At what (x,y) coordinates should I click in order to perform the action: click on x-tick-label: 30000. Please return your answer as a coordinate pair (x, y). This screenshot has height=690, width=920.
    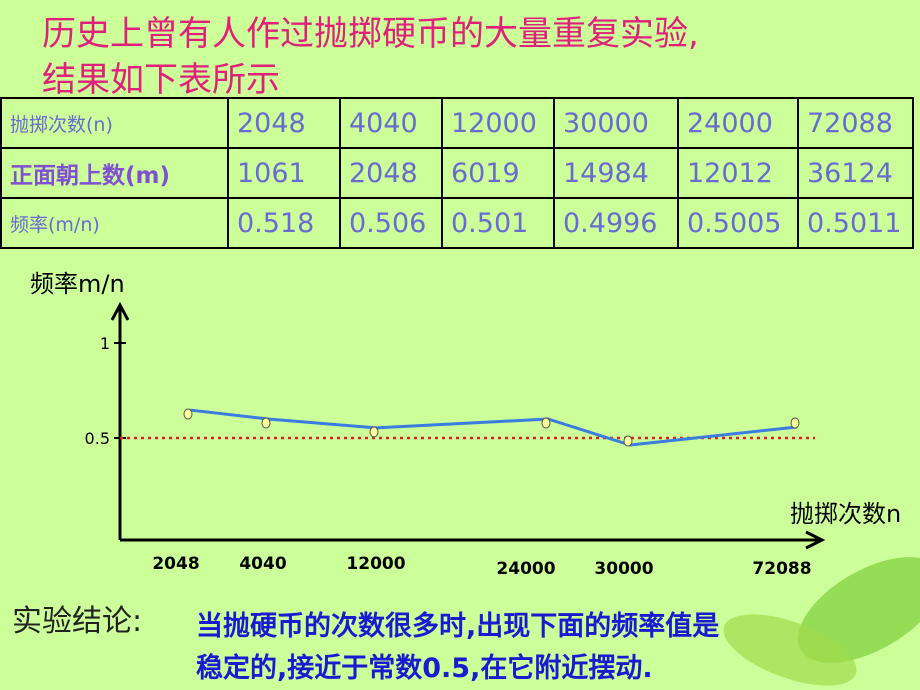
    Looking at the image, I should click on (623, 569).